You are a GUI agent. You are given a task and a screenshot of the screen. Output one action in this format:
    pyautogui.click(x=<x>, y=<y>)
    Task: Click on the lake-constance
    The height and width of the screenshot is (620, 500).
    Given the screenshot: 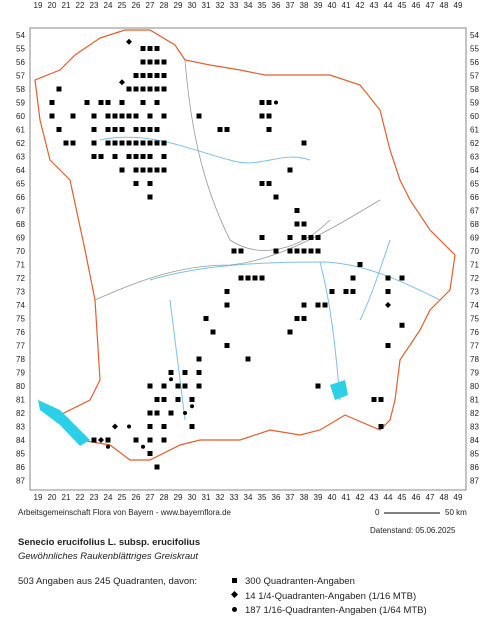 What is the action you would take?
    pyautogui.click(x=64, y=423)
    